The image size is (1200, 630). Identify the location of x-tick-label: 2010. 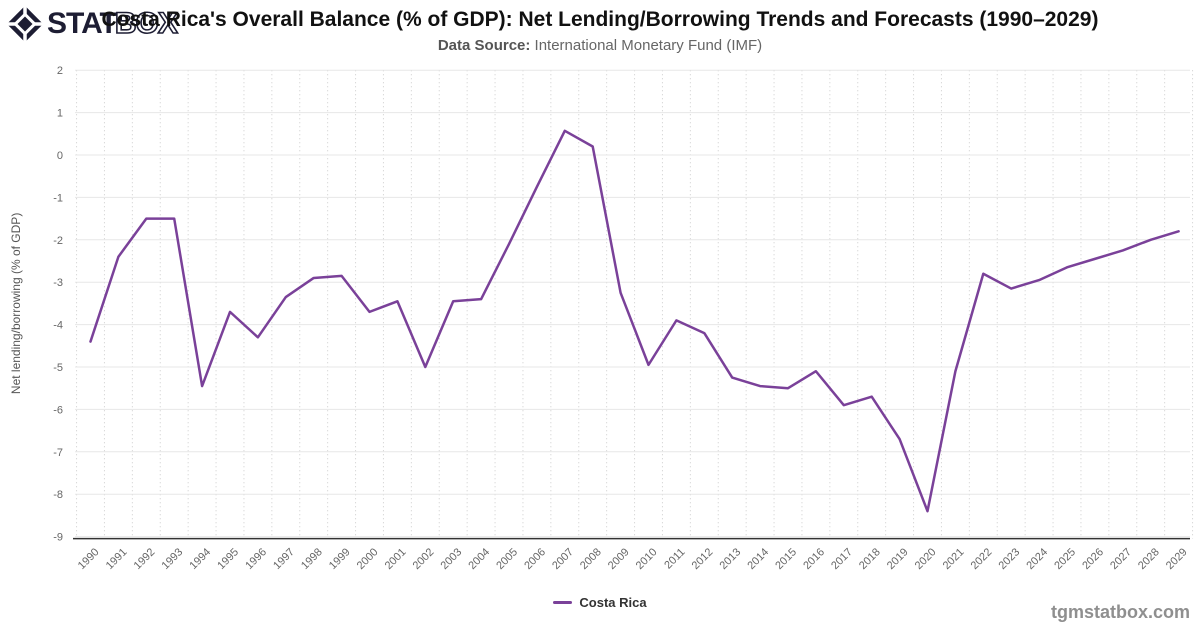
(647, 559).